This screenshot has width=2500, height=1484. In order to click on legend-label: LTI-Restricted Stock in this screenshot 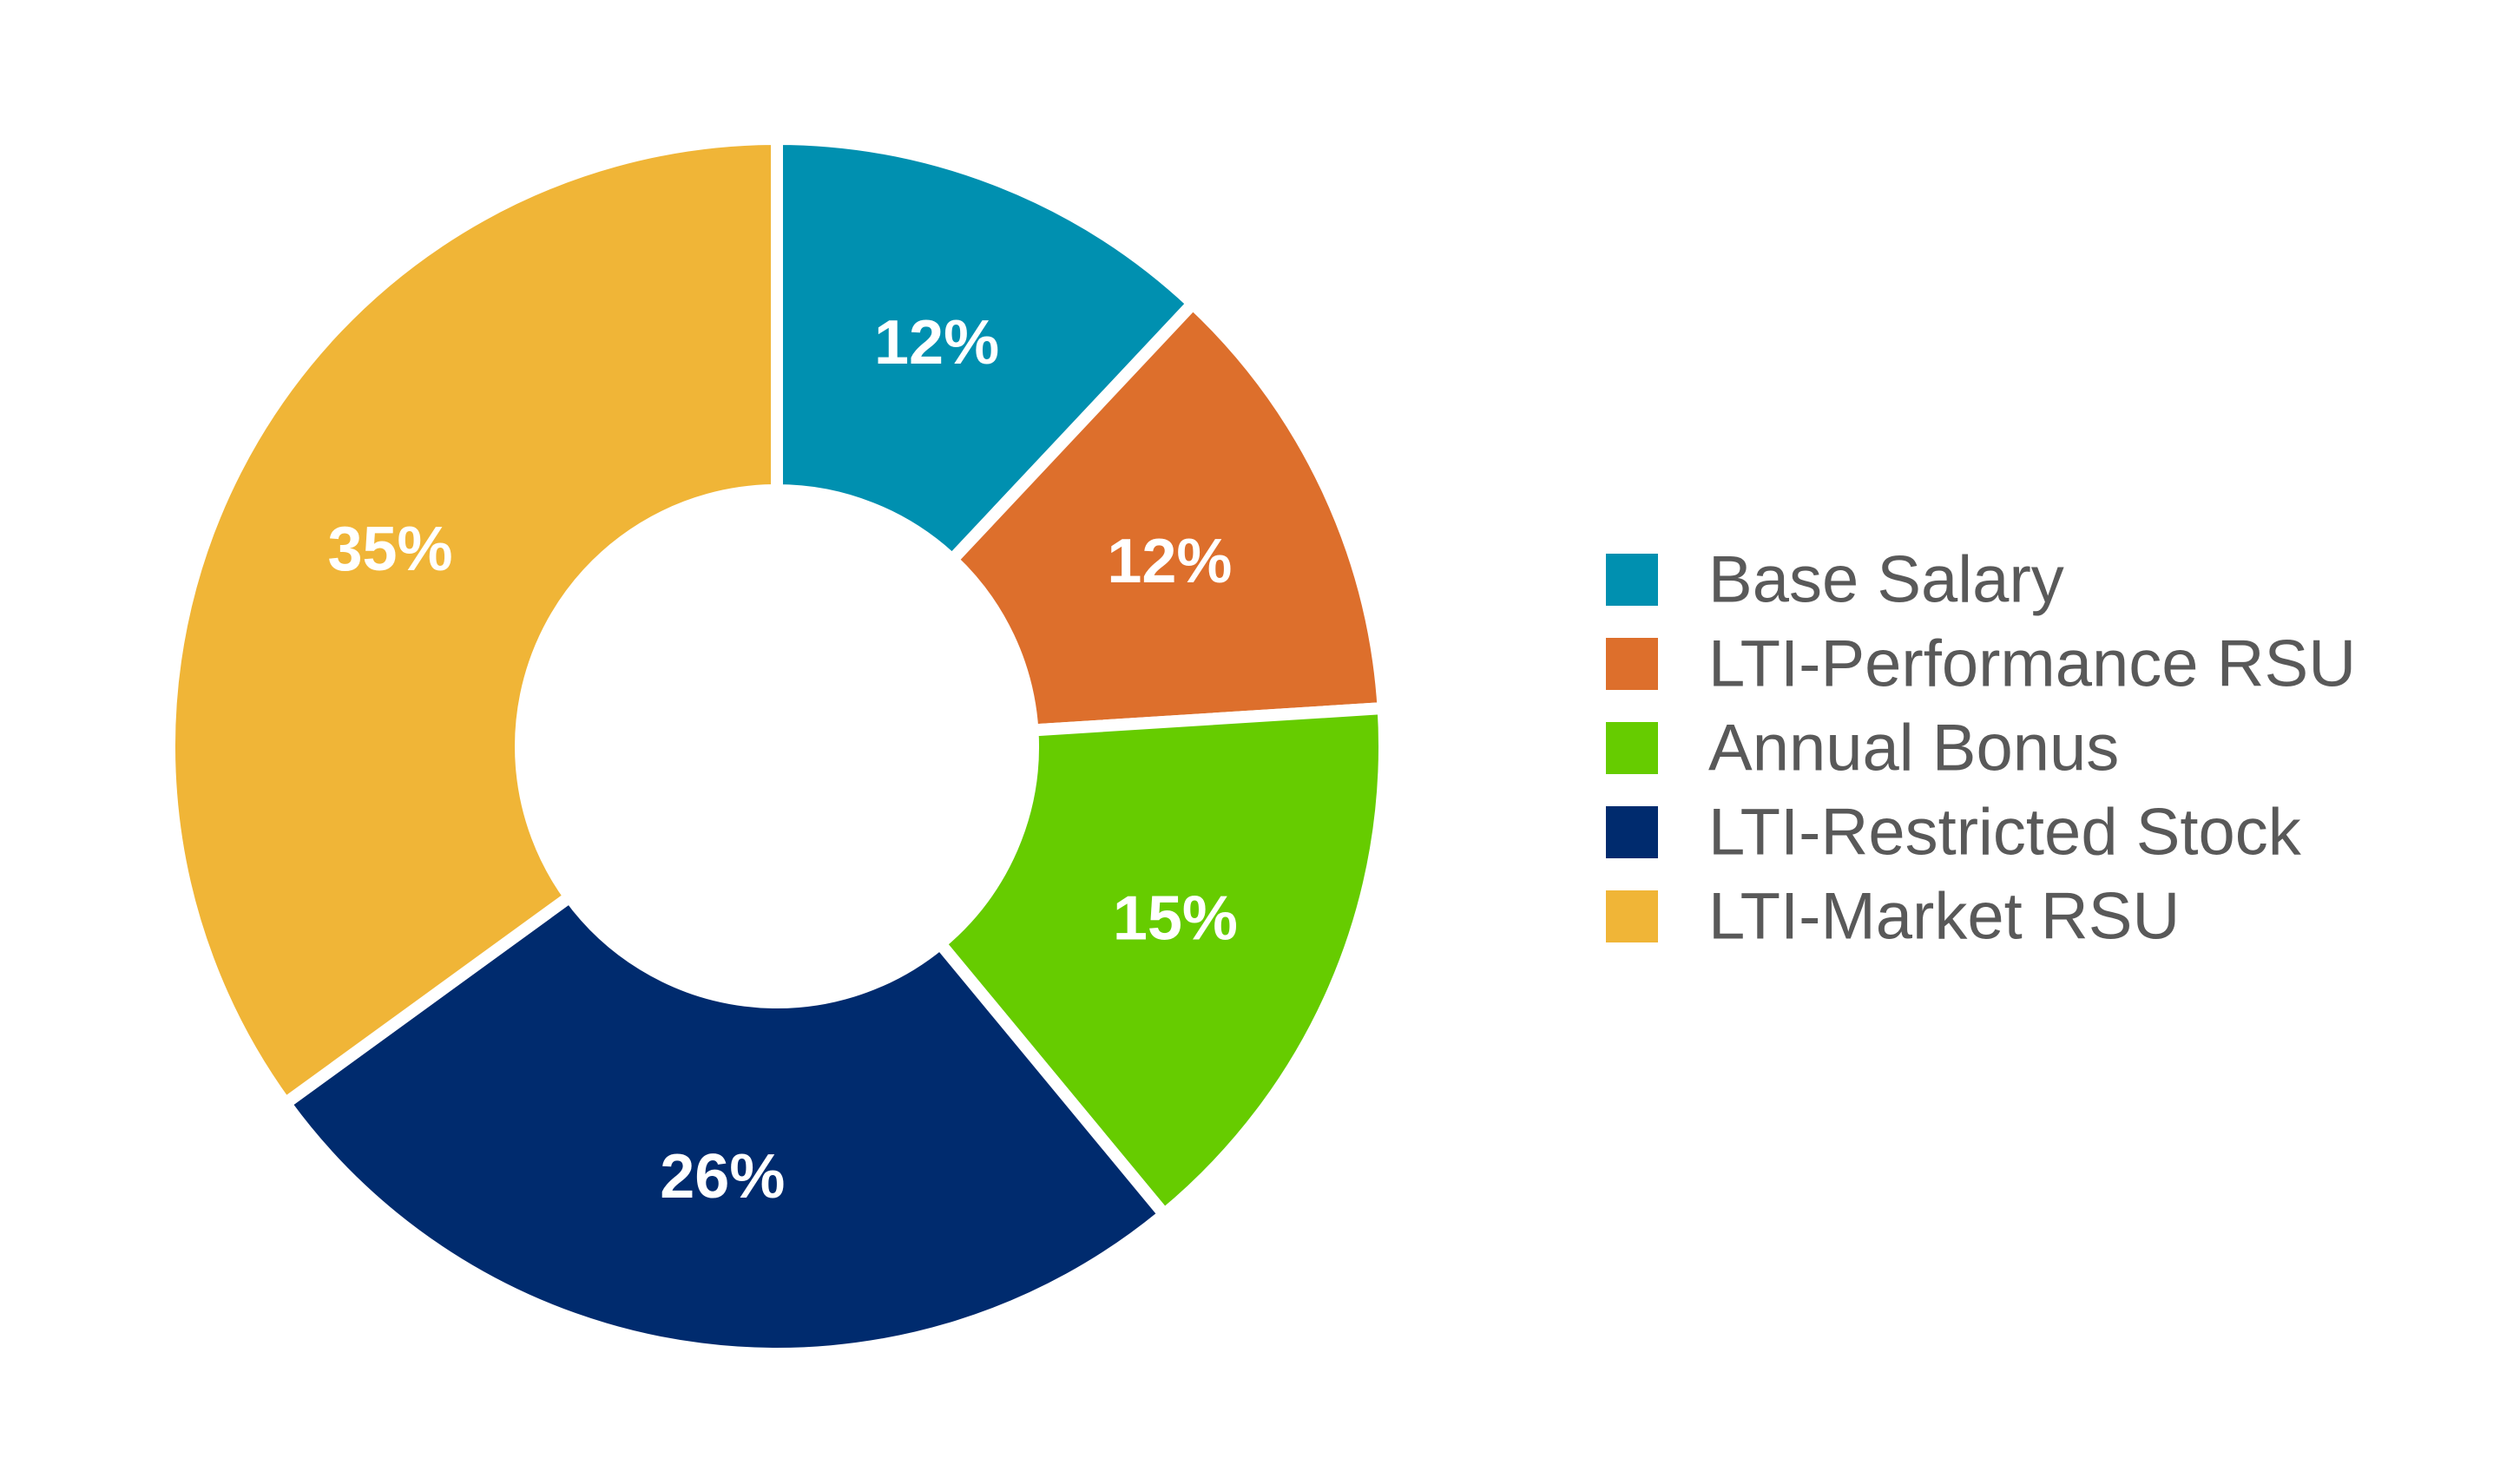, I will do `click(2005, 833)`.